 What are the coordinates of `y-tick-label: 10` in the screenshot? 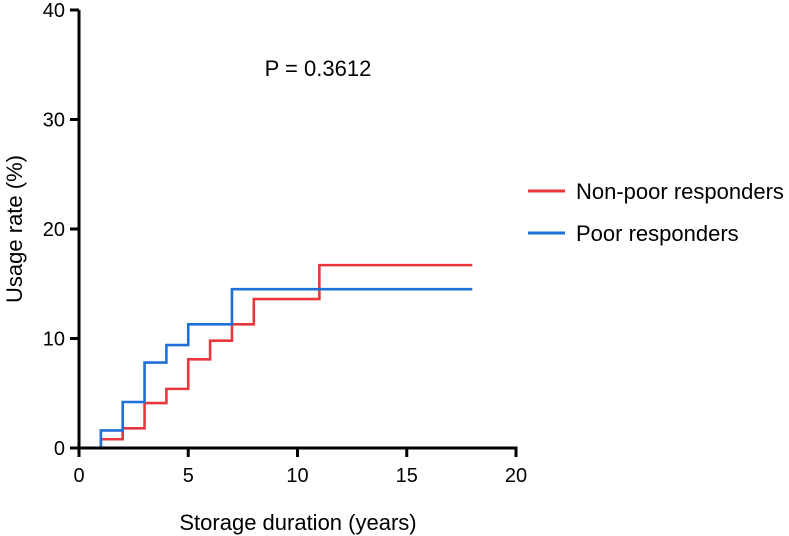 It's located at (54, 340).